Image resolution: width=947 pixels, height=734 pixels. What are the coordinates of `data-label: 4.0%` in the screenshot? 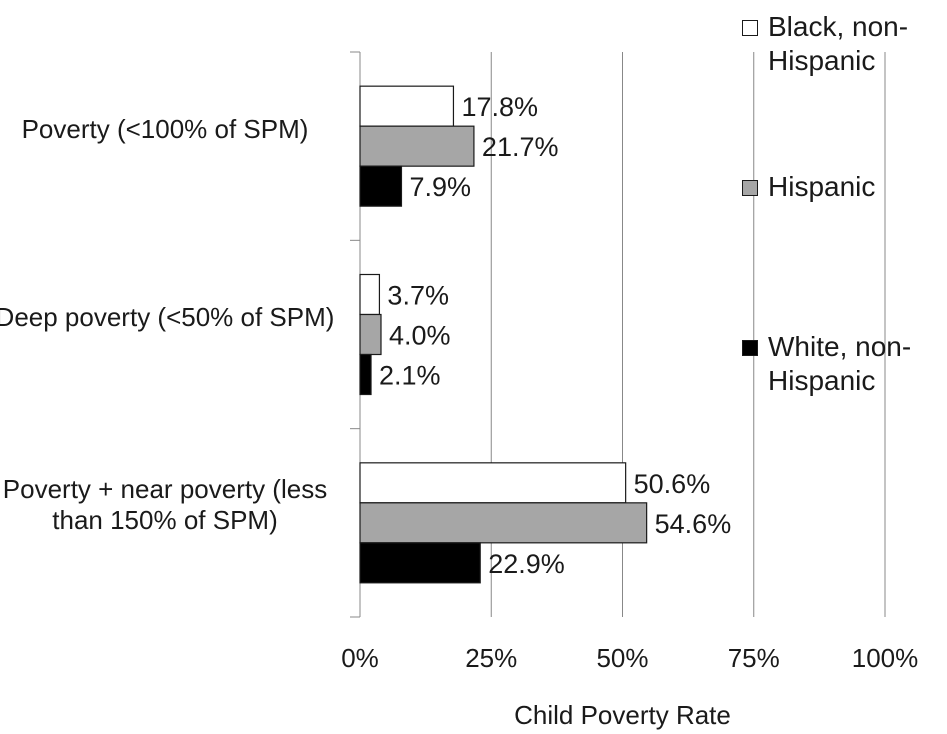 It's located at (420, 336).